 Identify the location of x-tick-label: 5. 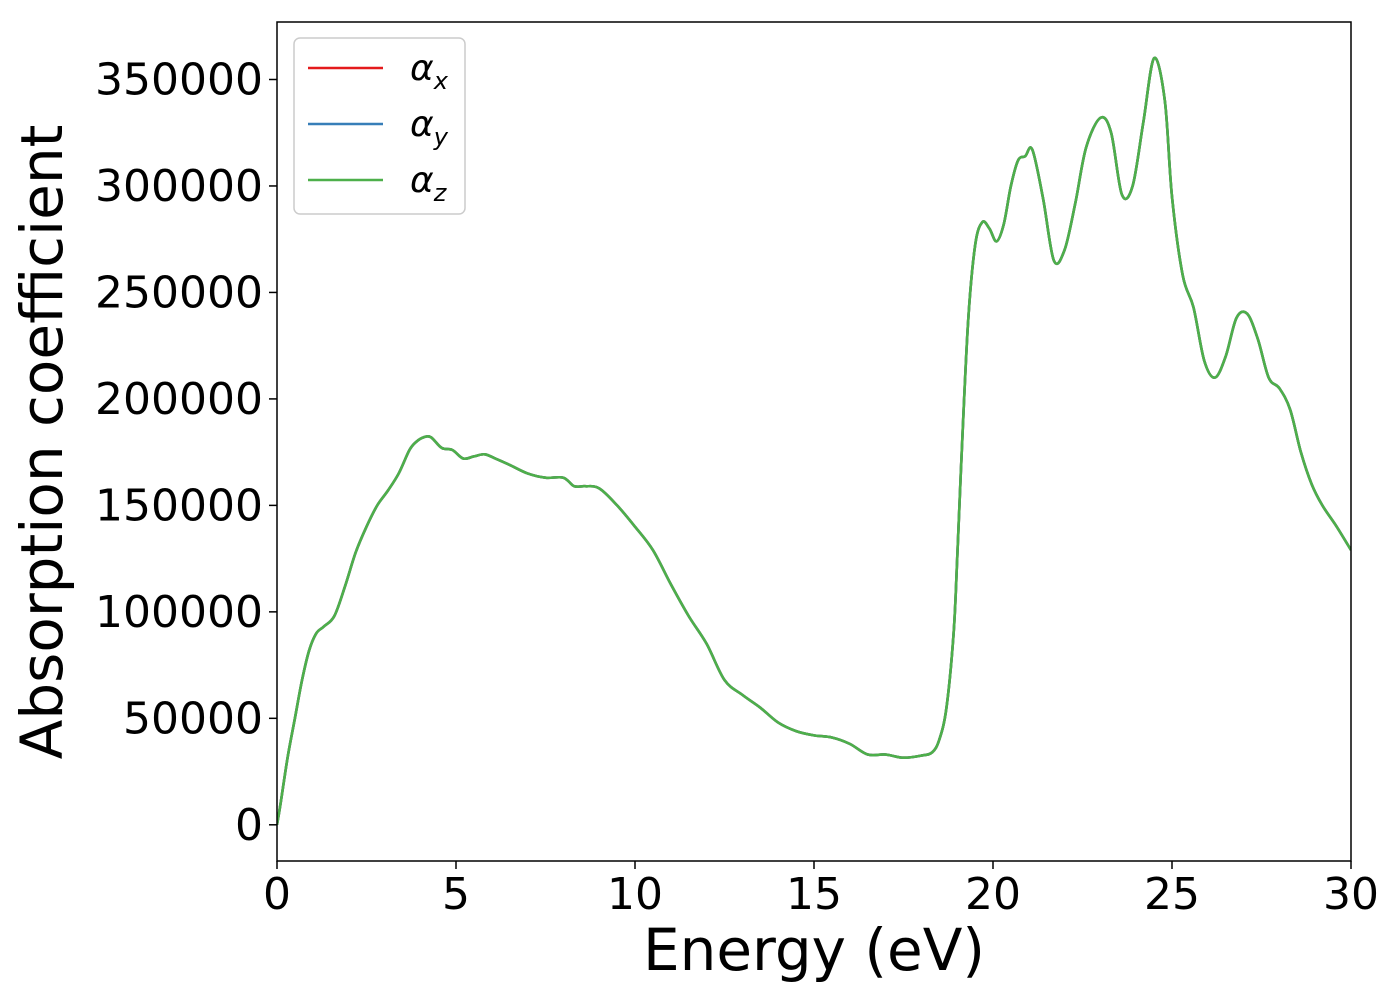
(456, 894).